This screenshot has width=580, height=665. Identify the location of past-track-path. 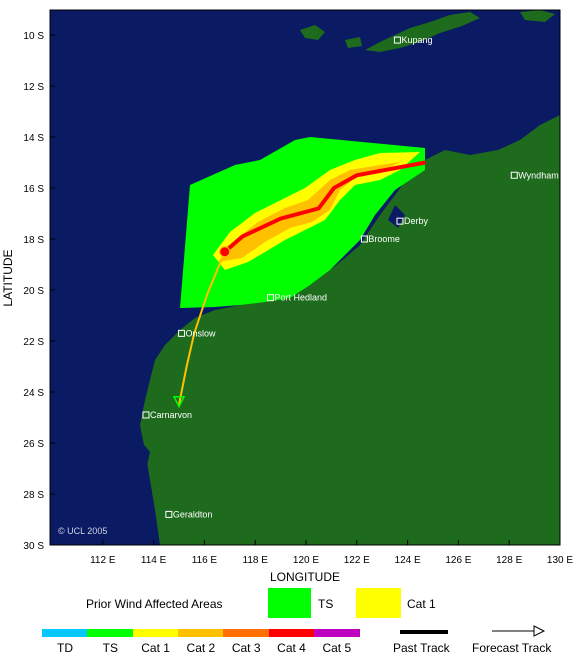
(324, 207).